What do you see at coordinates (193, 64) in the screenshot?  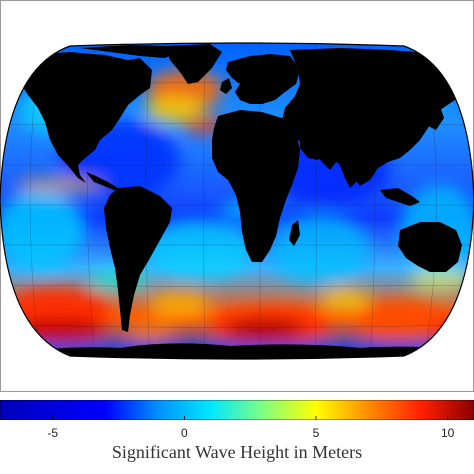 I see `greenland` at bounding box center [193, 64].